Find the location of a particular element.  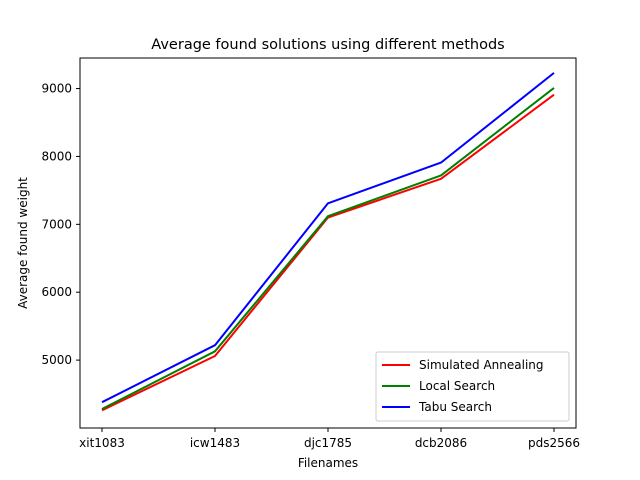

legend-label-local-search: Local Search is located at coordinates (457, 386).